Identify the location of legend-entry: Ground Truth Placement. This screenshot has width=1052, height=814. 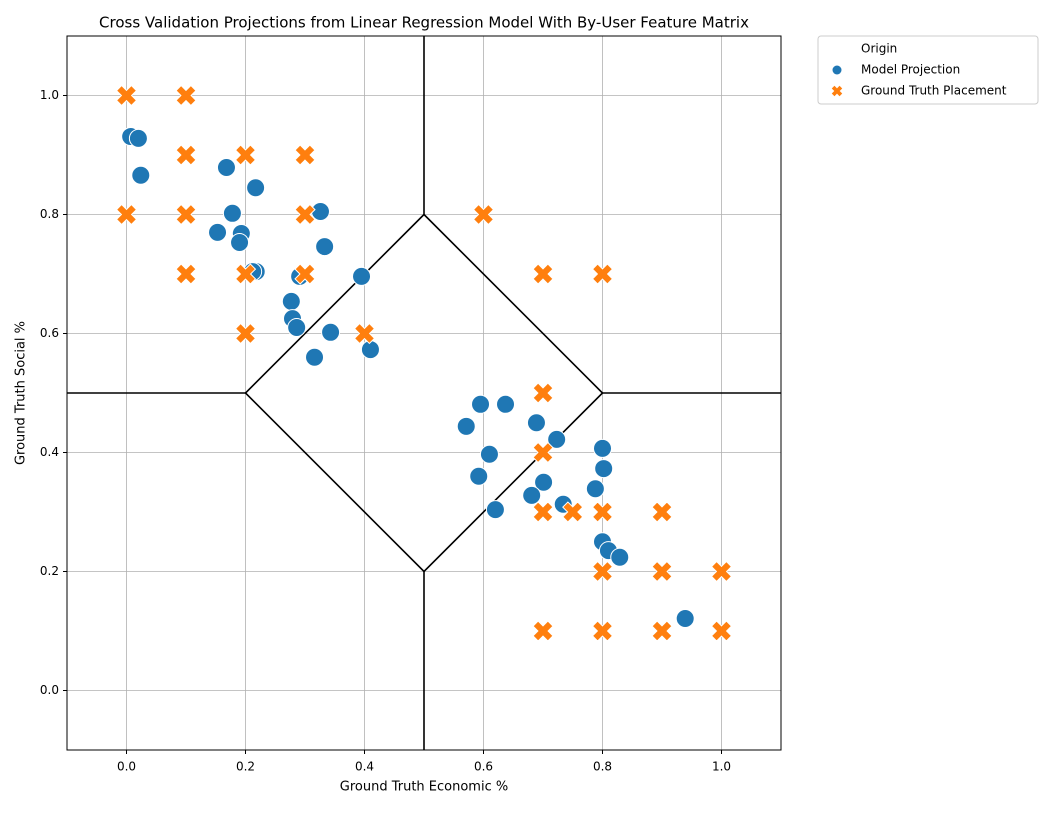
(919, 91).